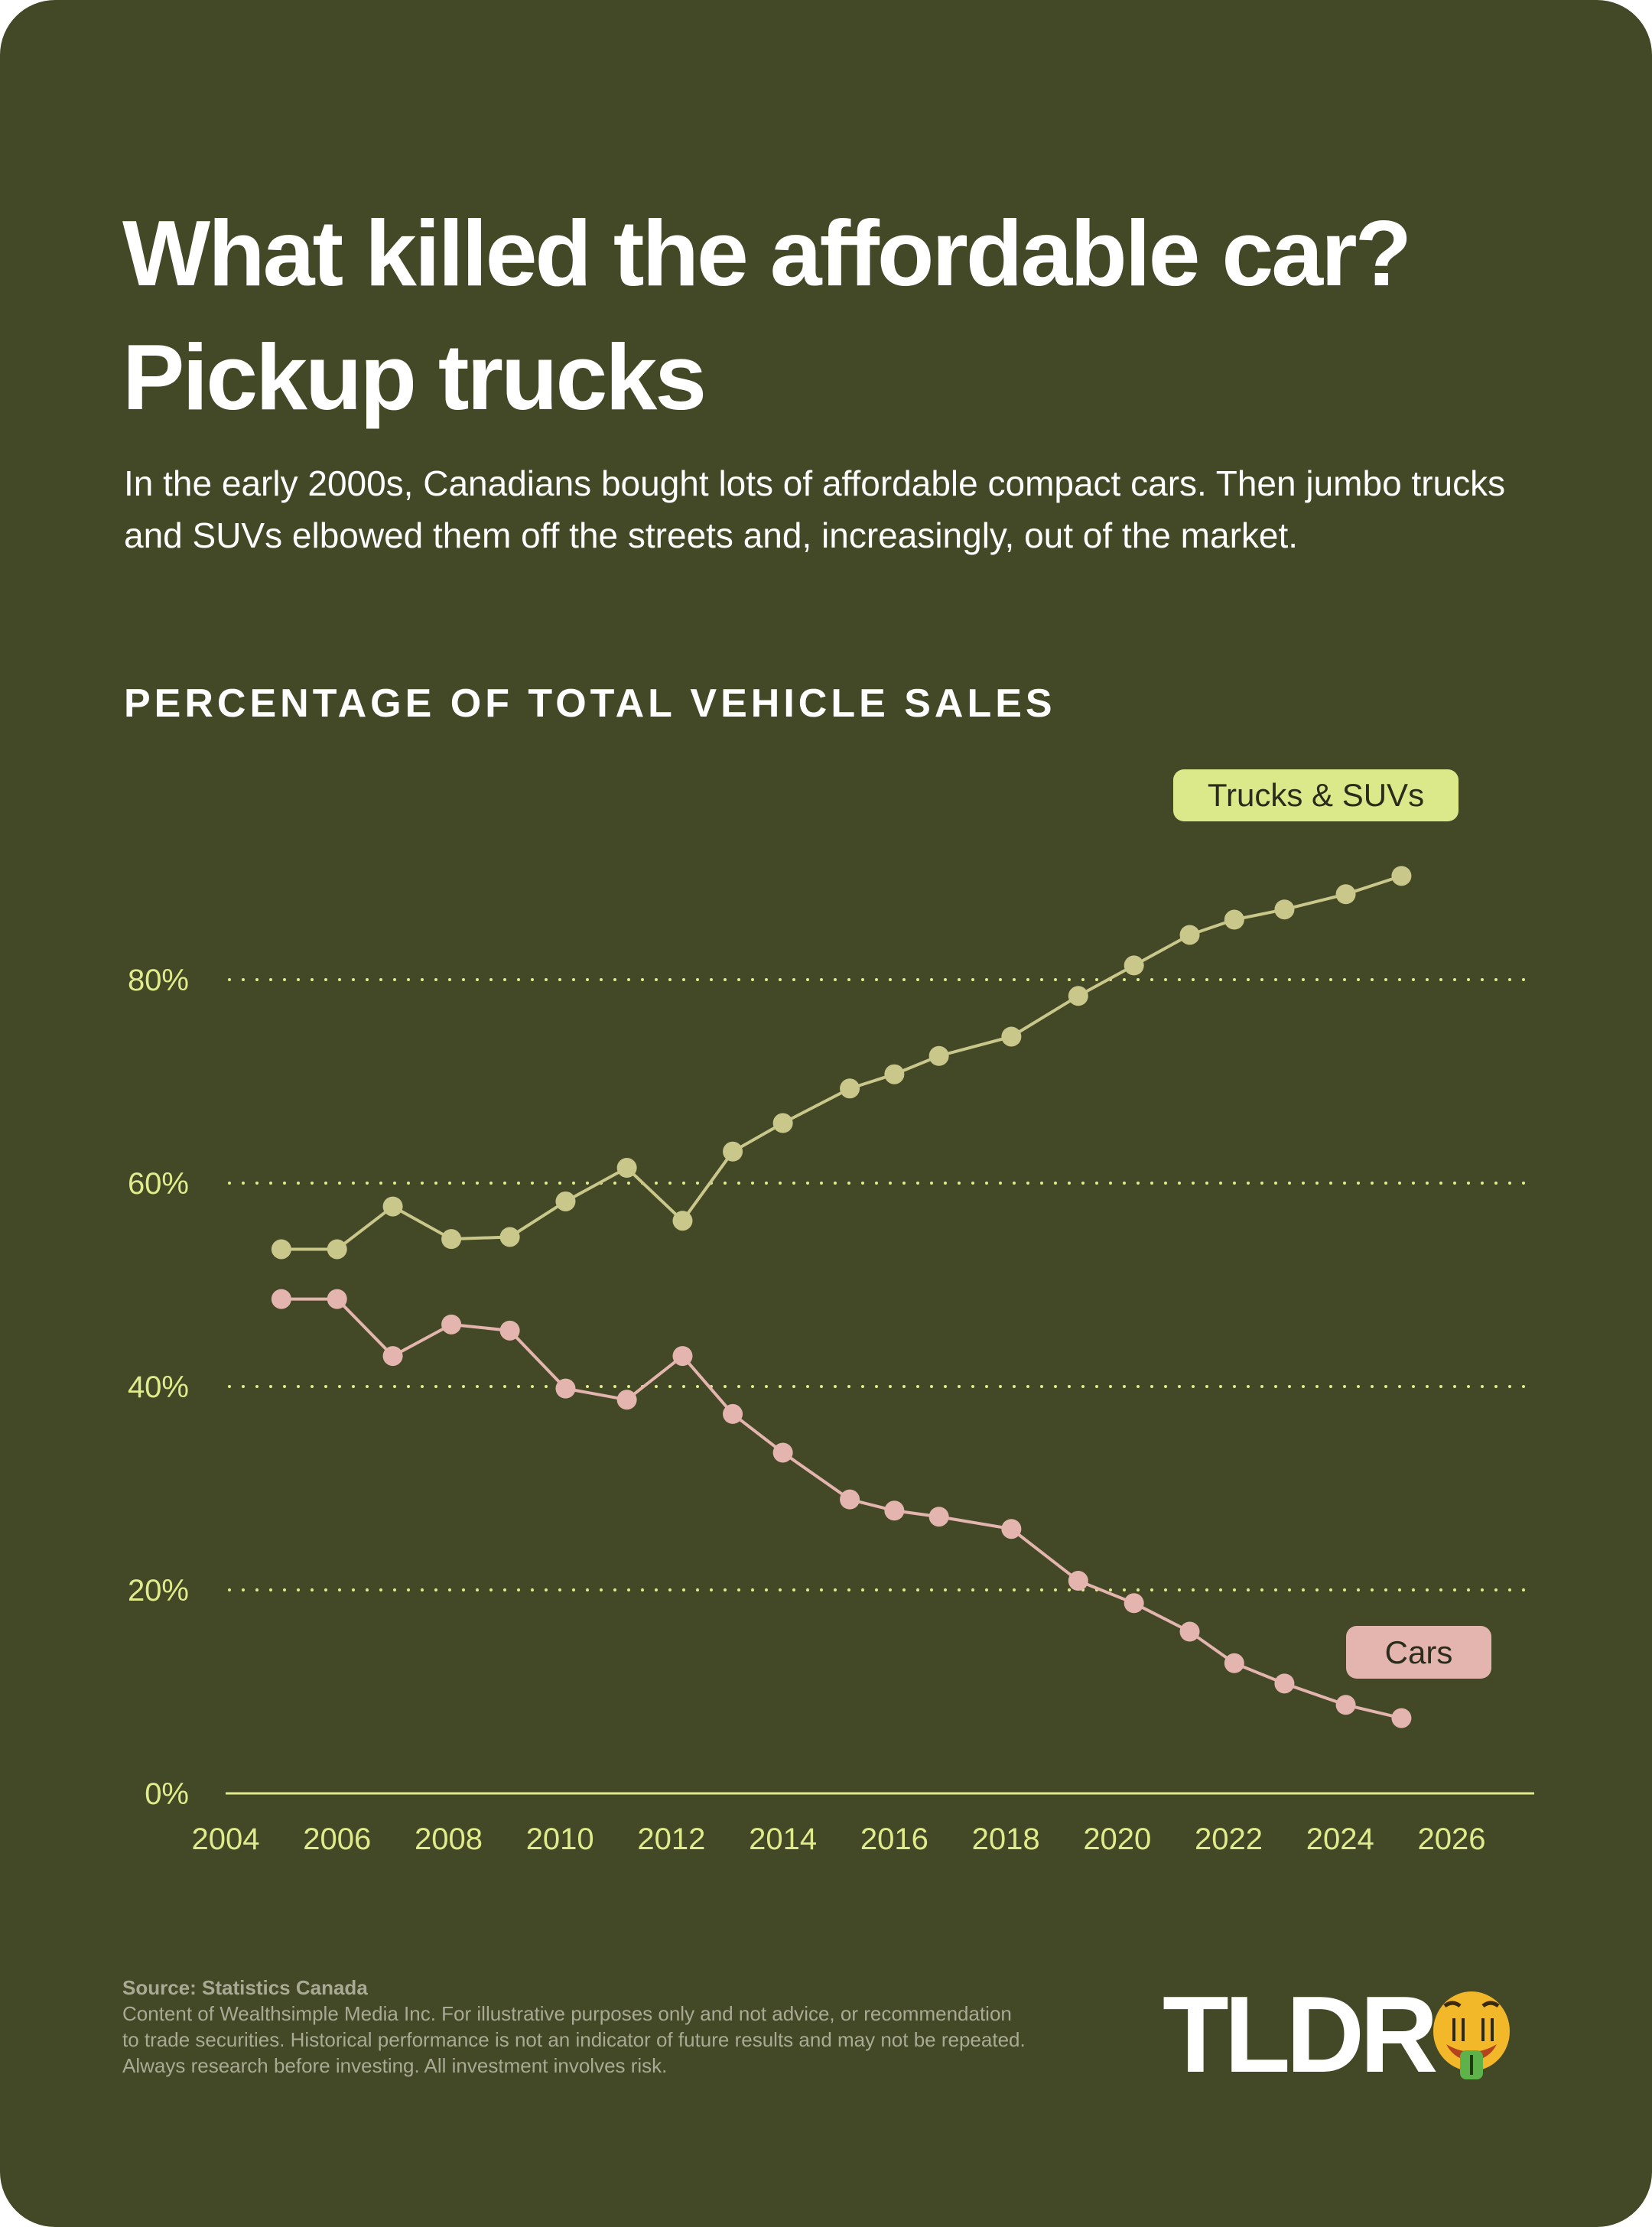 This screenshot has height=2227, width=1652. I want to click on chart-title: PERCENTAGE OF TOTAL VEHICLE SALES, so click(590, 703).